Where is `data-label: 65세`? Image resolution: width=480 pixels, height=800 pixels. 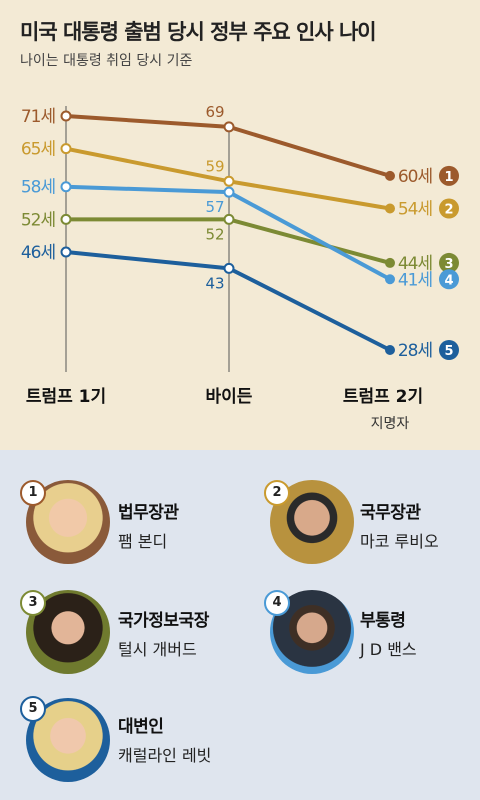
data-label: 65세 is located at coordinates (38, 150).